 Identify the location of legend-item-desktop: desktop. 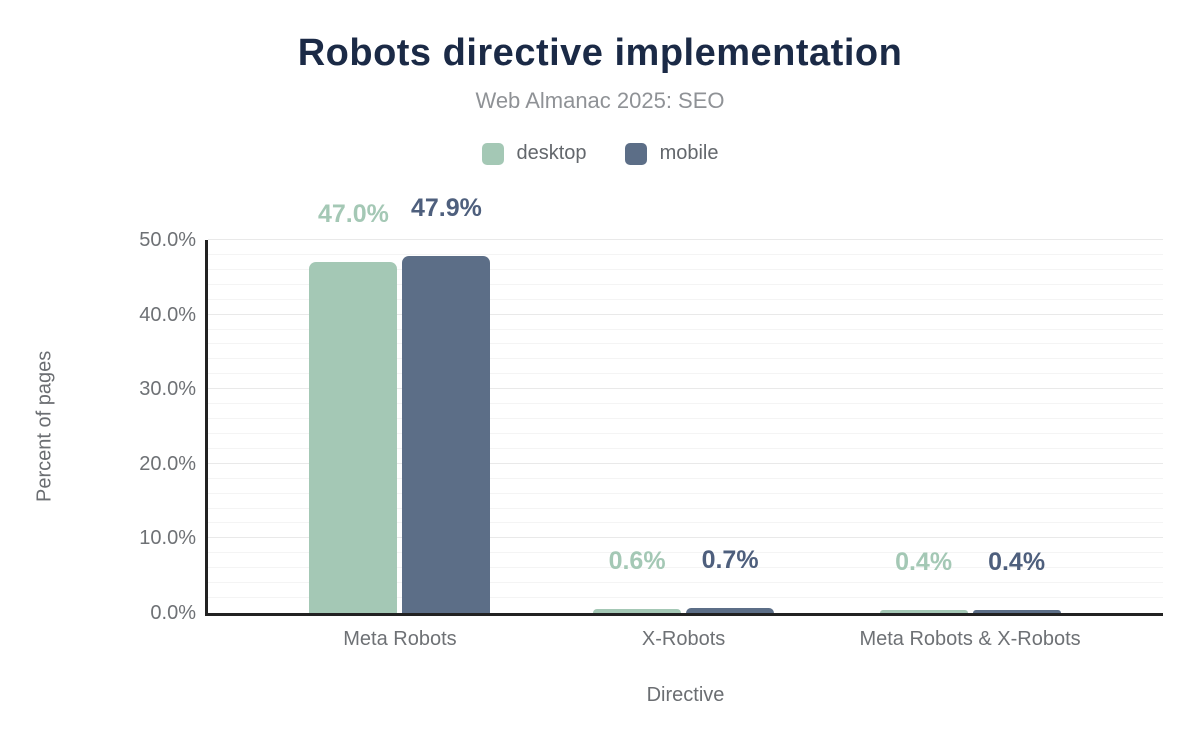
(534, 153).